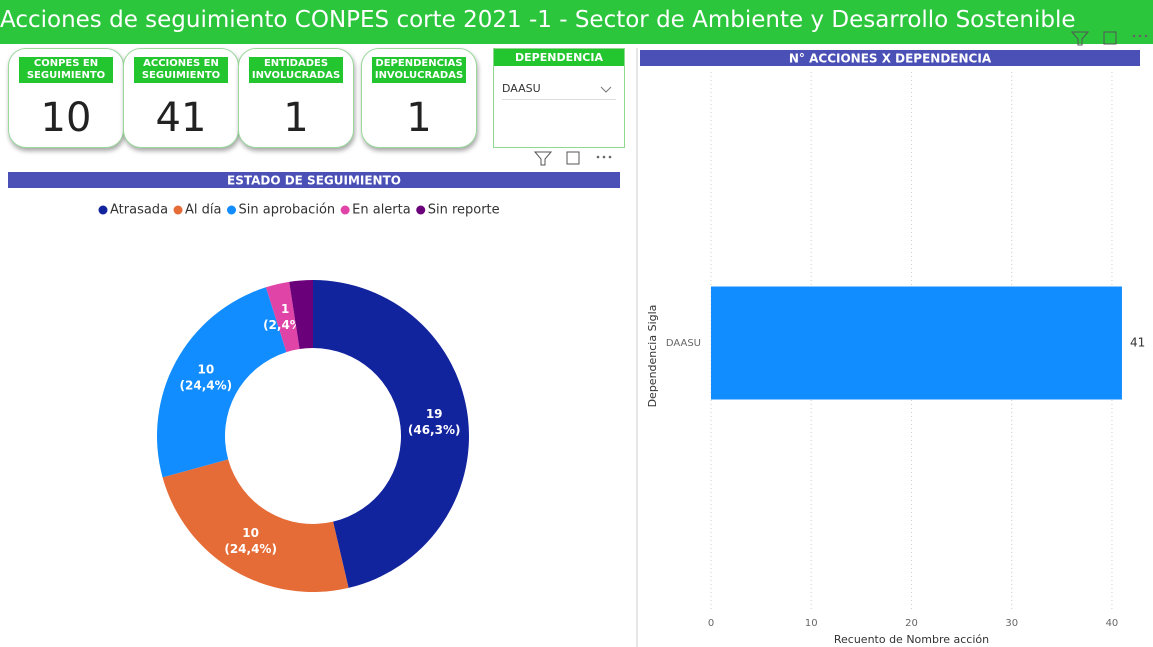  I want to click on kpi-label: CONPES EN SEGUIMIENTO, so click(66, 70).